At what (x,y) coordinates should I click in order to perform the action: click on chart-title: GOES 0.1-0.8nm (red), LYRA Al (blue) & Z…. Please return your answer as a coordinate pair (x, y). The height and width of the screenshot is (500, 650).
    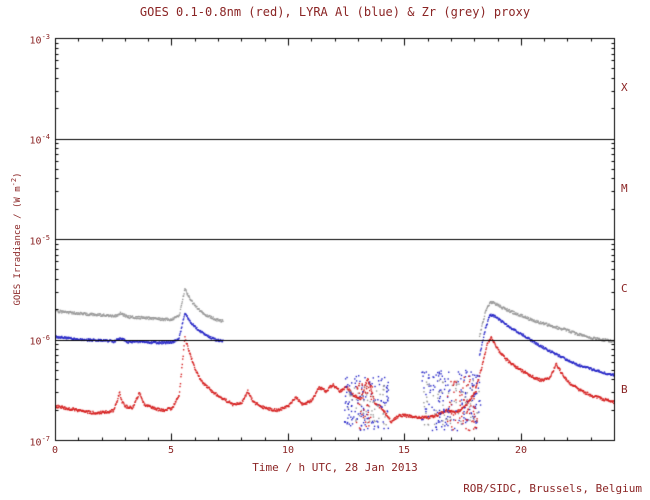
    Looking at the image, I should click on (335, 12).